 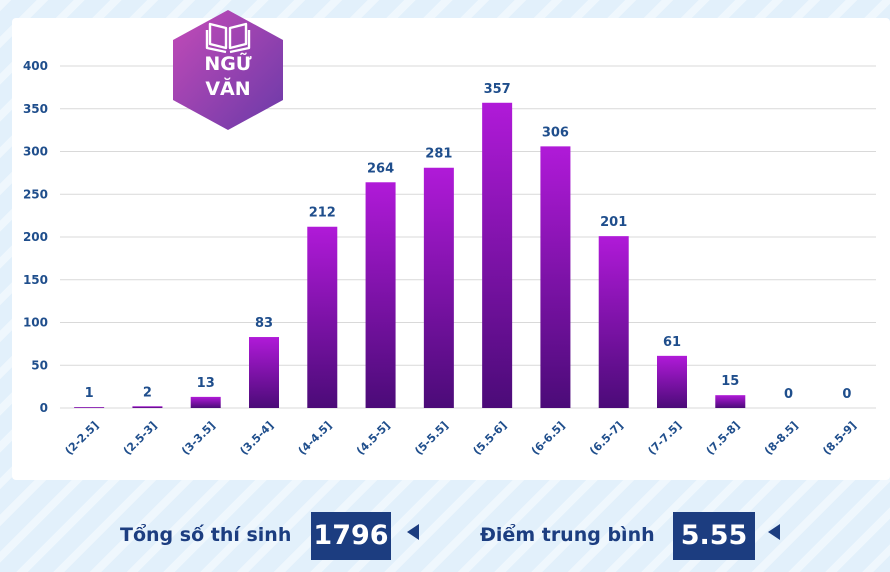 What do you see at coordinates (322, 213) in the screenshot?
I see `bar-value-label: 212` at bounding box center [322, 213].